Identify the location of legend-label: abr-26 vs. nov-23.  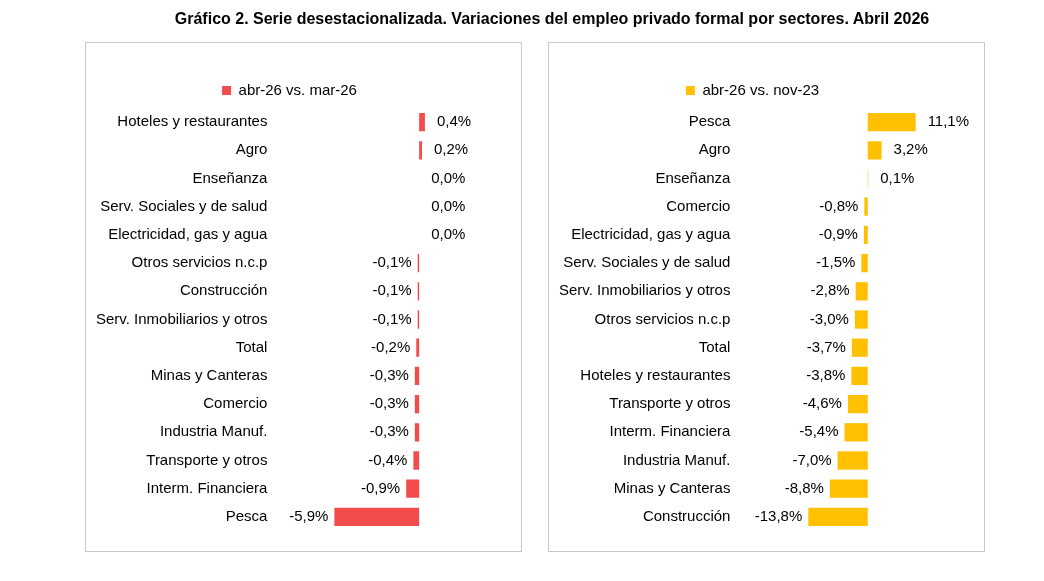
(761, 89).